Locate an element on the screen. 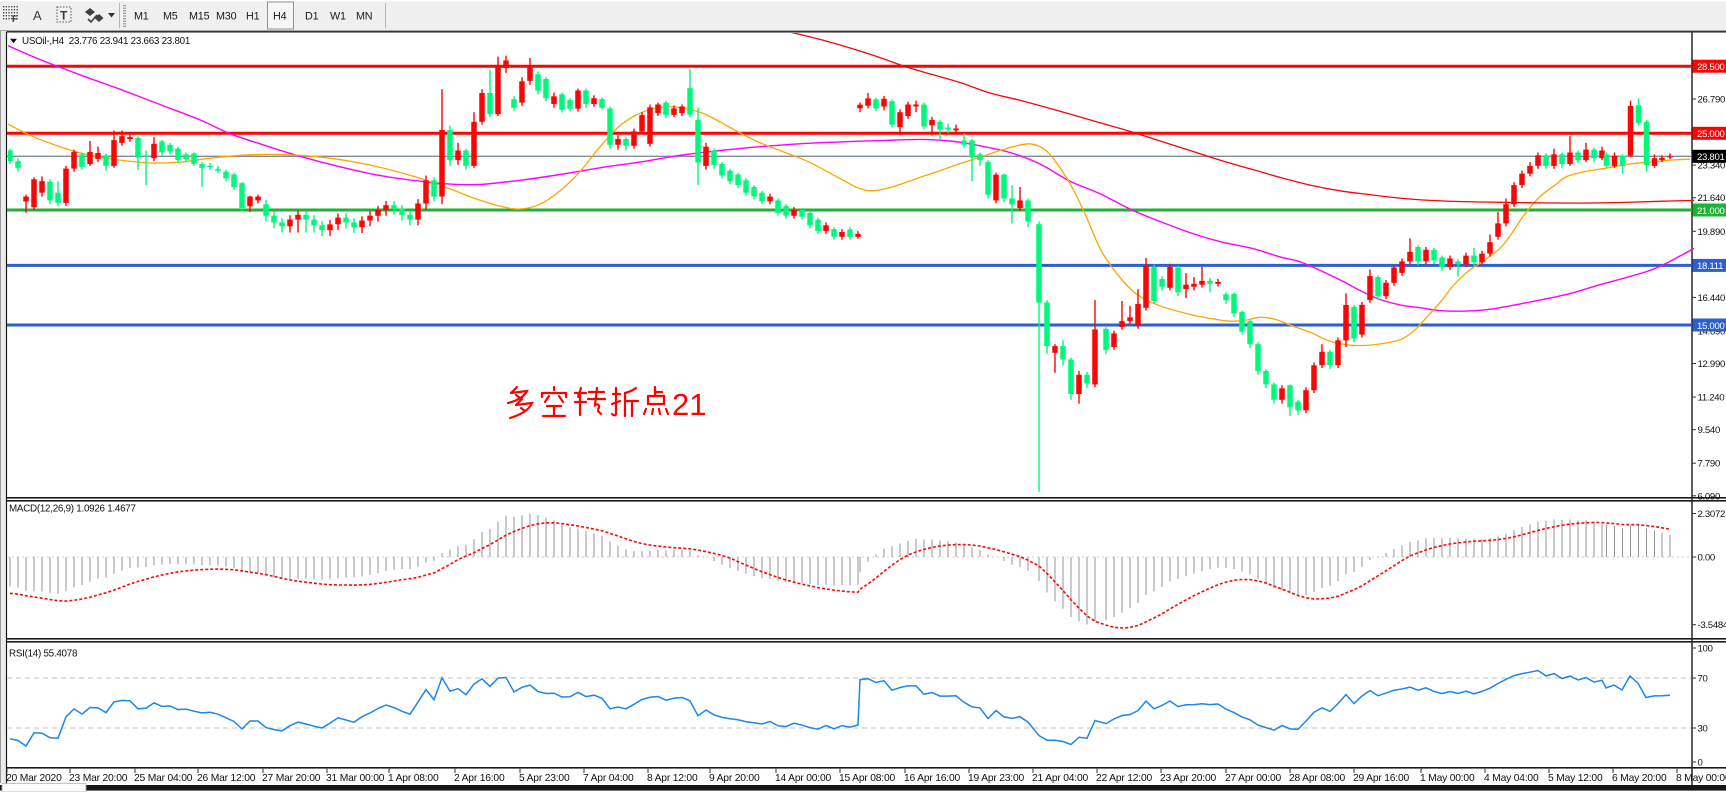 The width and height of the screenshot is (1726, 792). svg-text: -3.5484 is located at coordinates (1712, 625).